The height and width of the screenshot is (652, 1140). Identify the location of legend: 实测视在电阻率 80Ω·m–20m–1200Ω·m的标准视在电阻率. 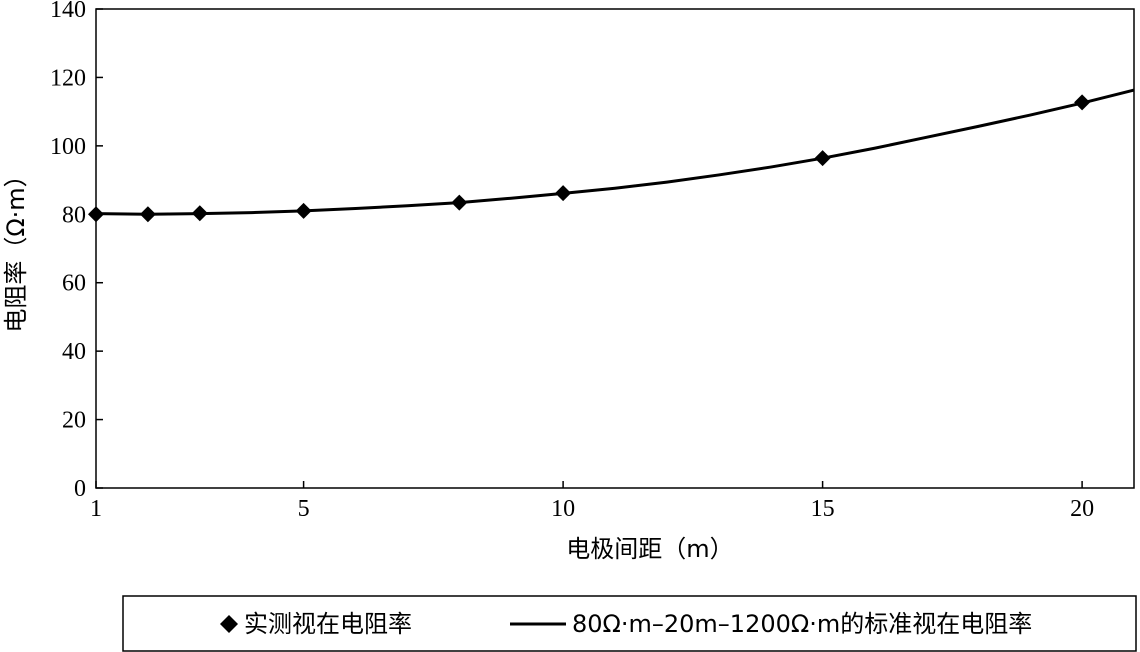
(629, 623).